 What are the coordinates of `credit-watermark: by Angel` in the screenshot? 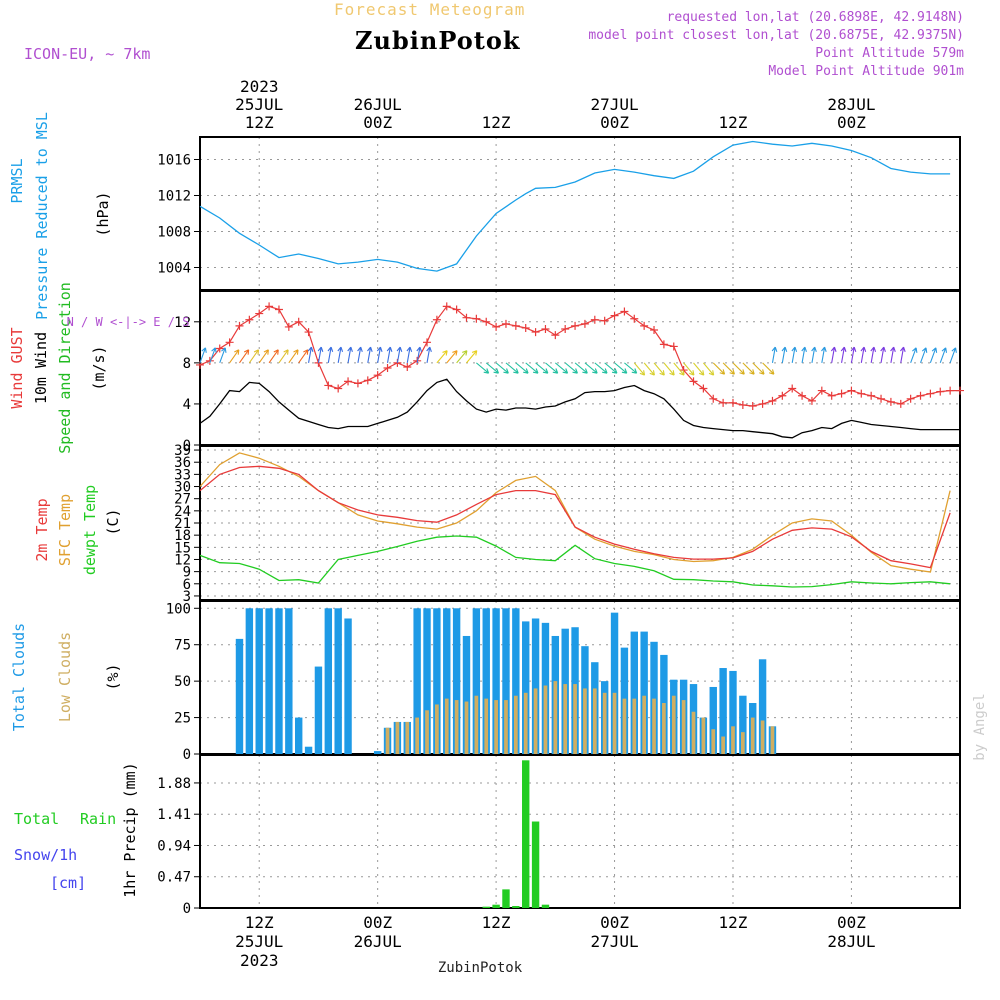 It's located at (980, 726).